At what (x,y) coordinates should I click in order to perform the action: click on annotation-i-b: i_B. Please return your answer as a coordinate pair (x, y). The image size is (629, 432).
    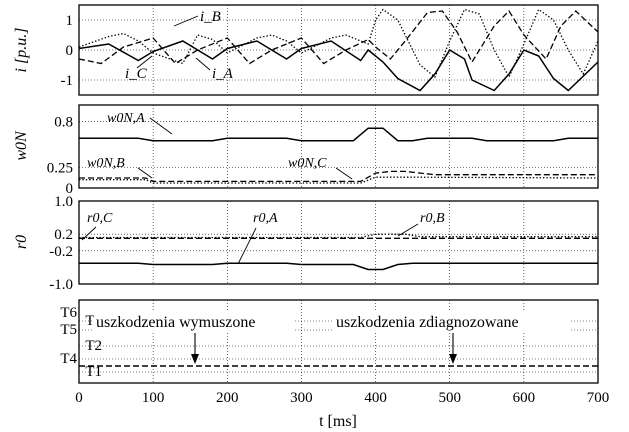
    Looking at the image, I should click on (210, 17).